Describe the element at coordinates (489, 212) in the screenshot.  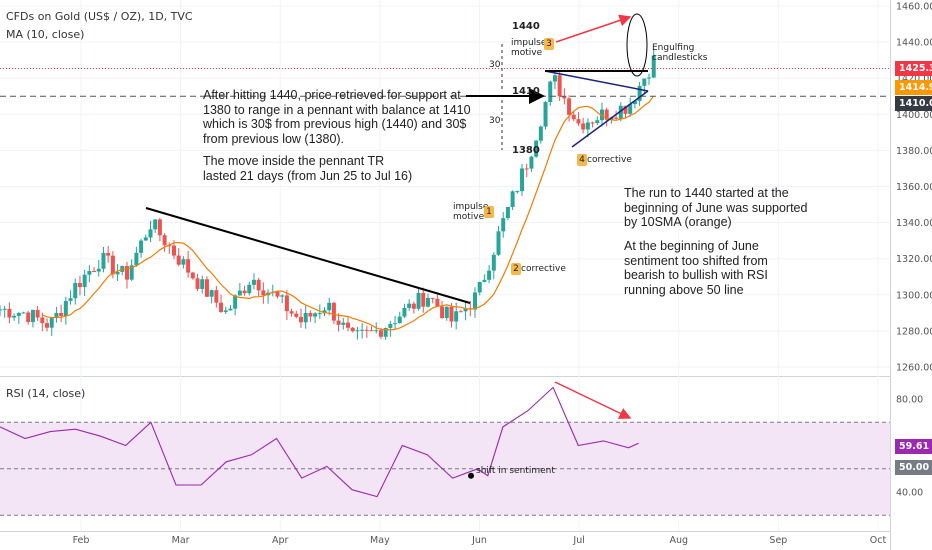
I see `wave-1-badge: 1` at that location.